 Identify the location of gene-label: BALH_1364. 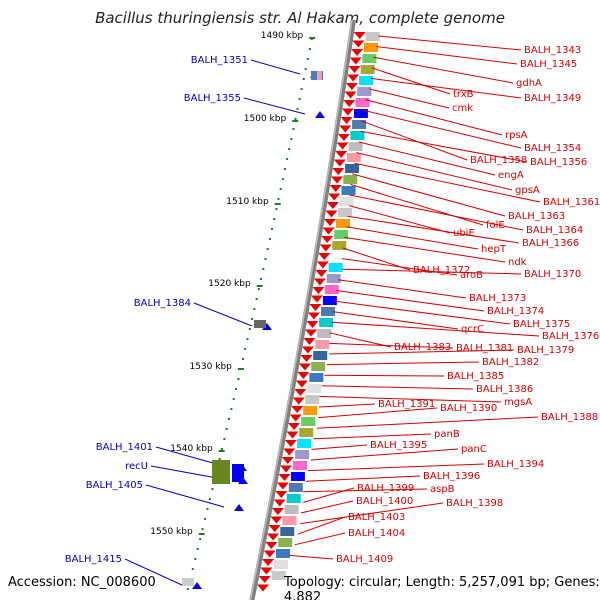
(554, 230).